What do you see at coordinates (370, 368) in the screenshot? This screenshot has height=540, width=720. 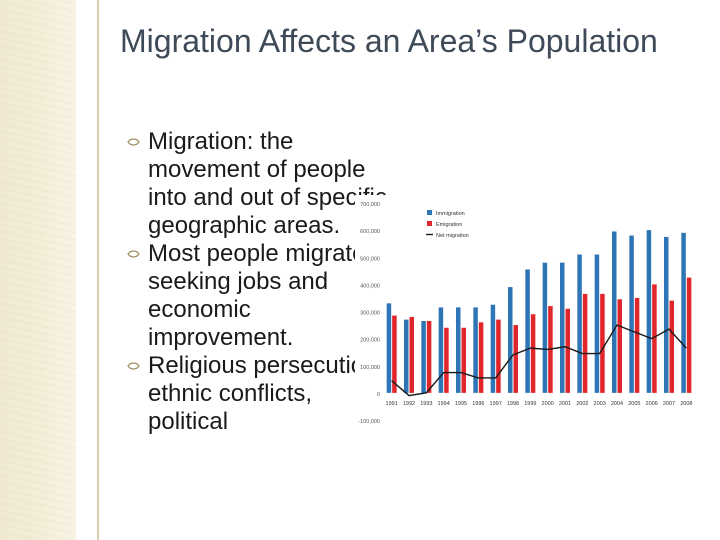 I see `y-tick-label: 100,000` at bounding box center [370, 368].